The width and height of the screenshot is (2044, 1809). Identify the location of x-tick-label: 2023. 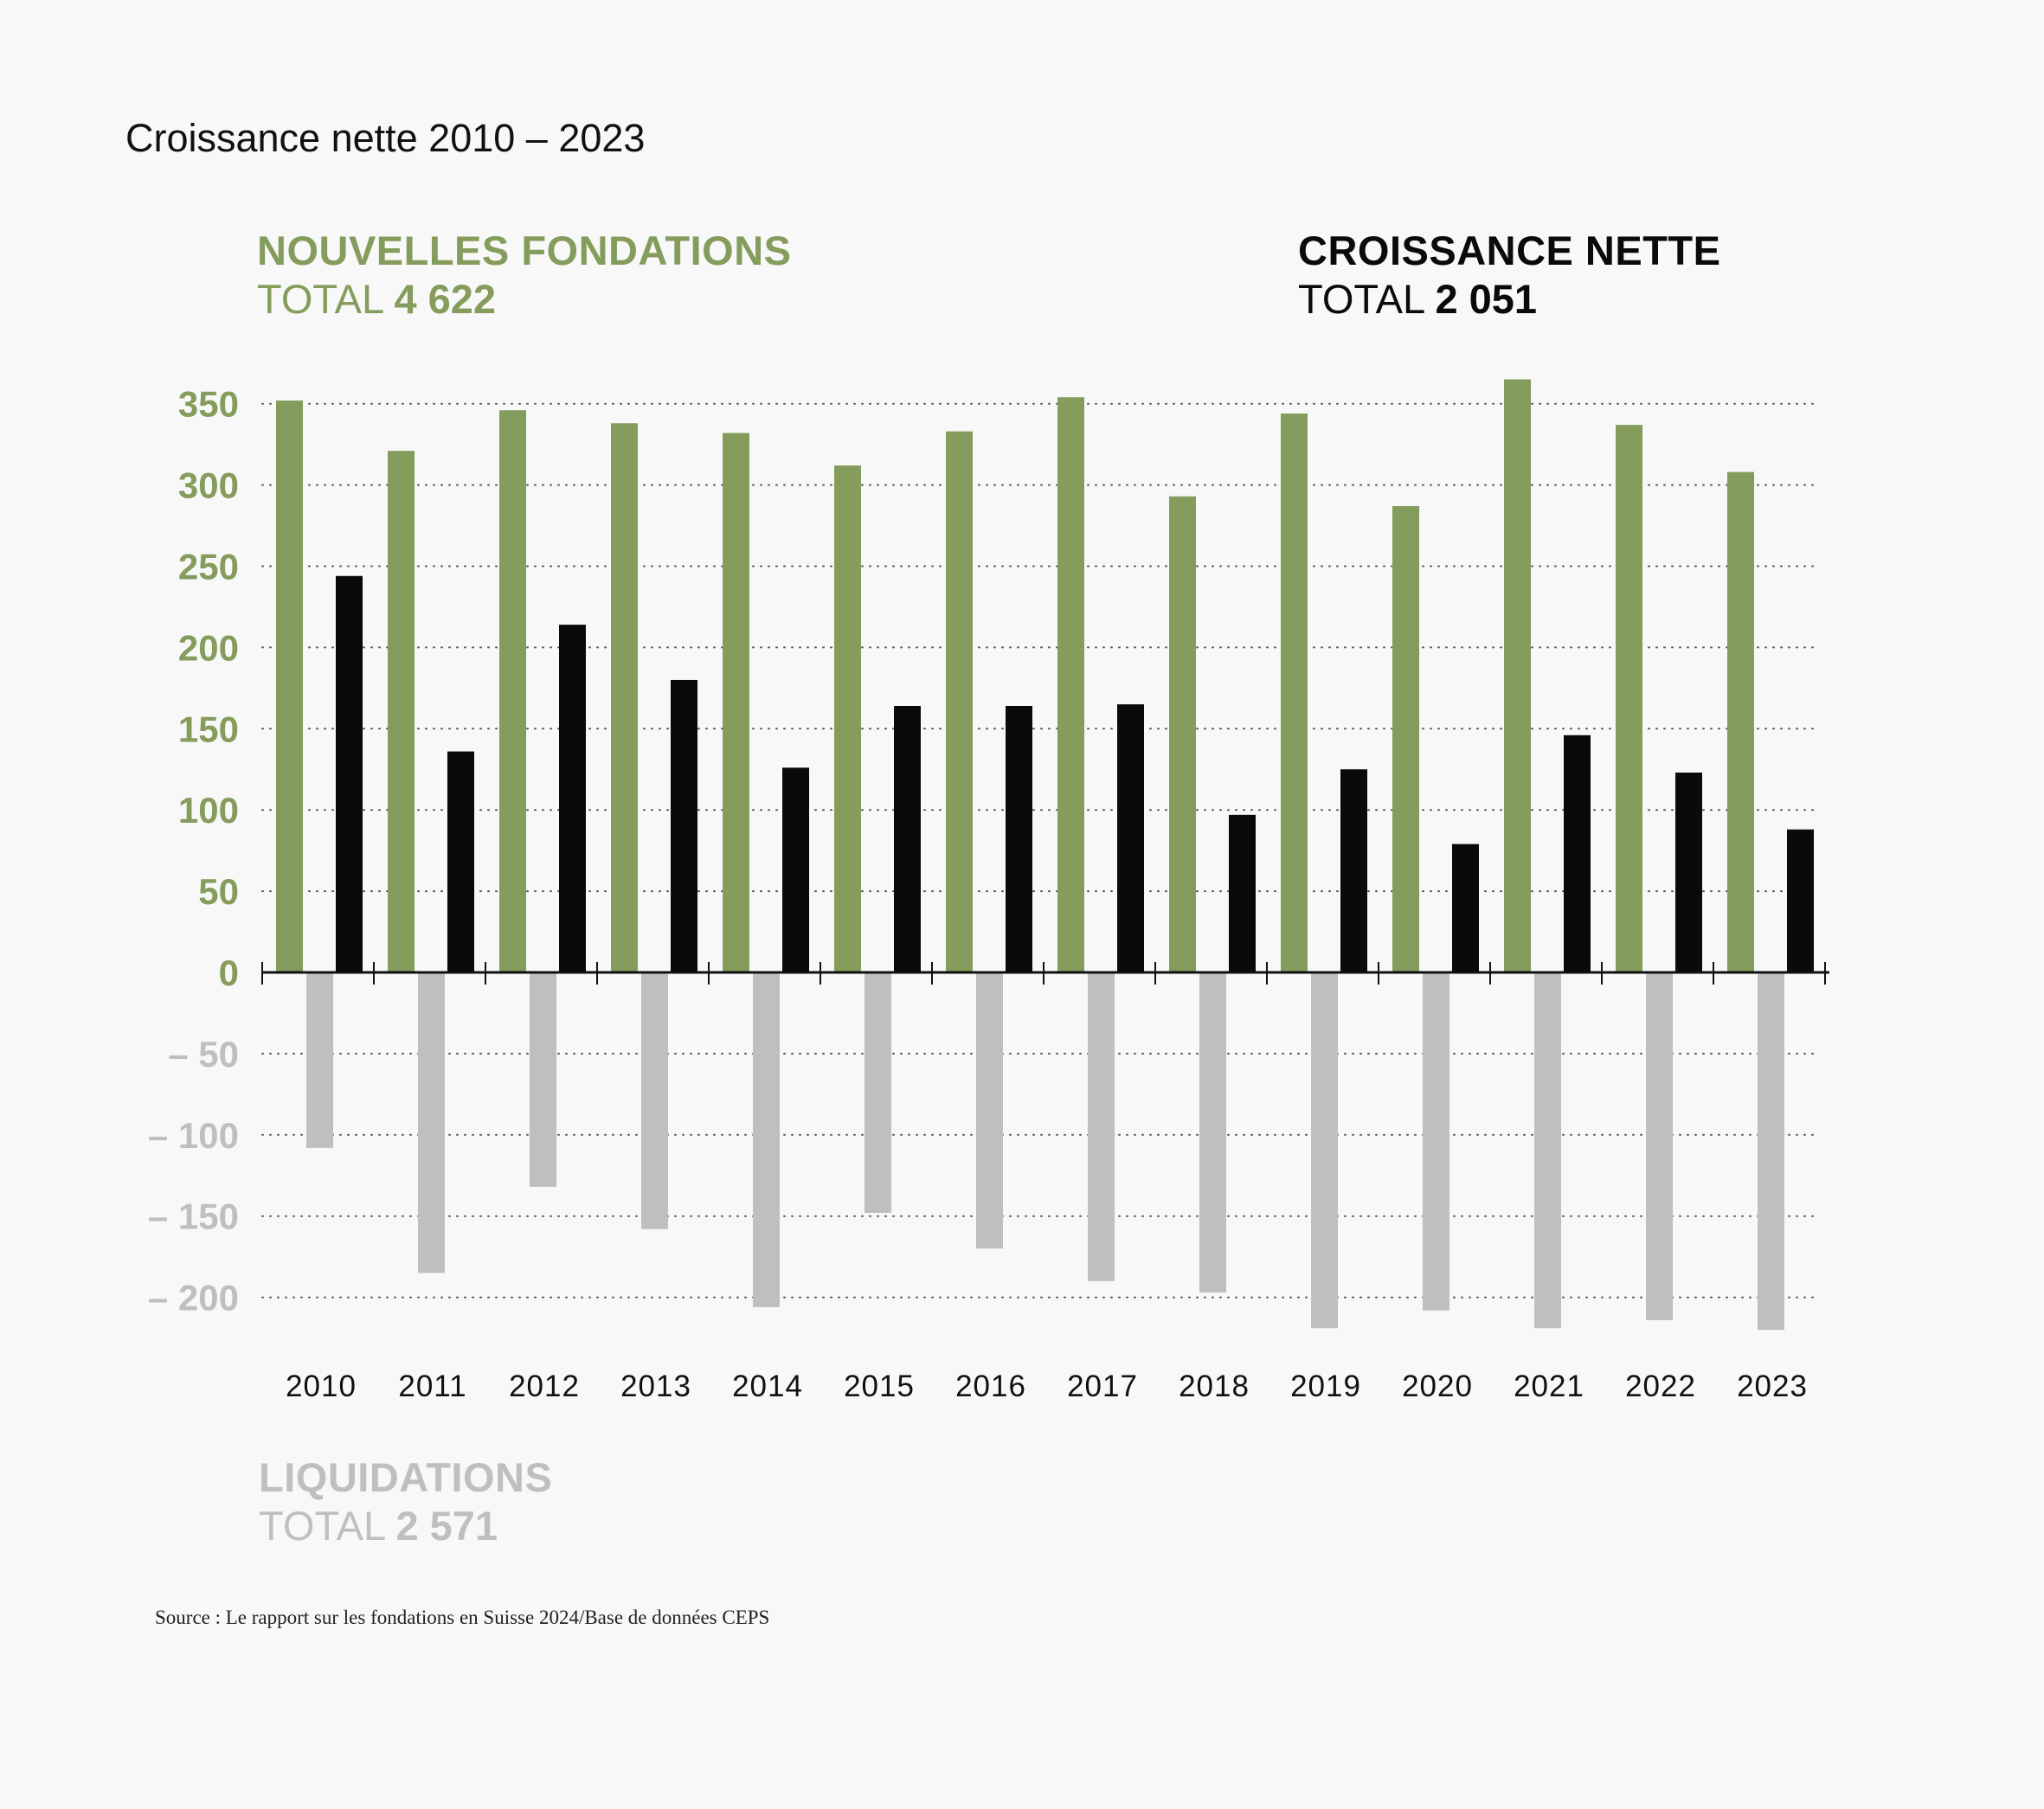
(1772, 1386).